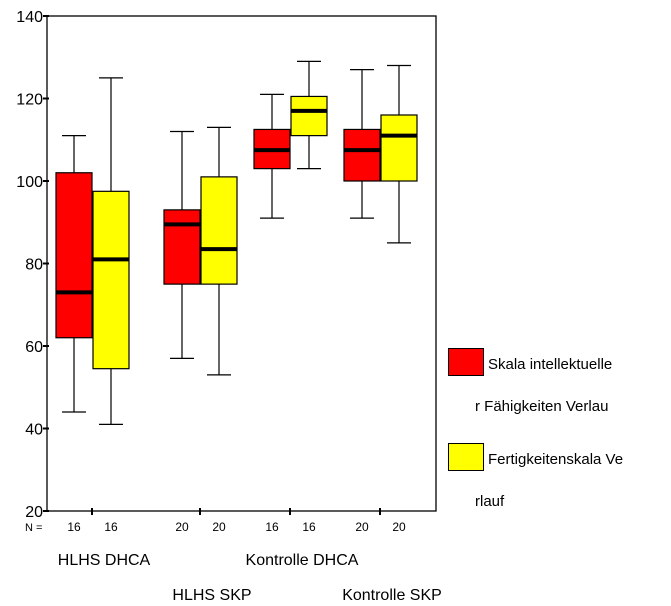 This screenshot has height=606, width=671. I want to click on n-label: N =, so click(33, 528).